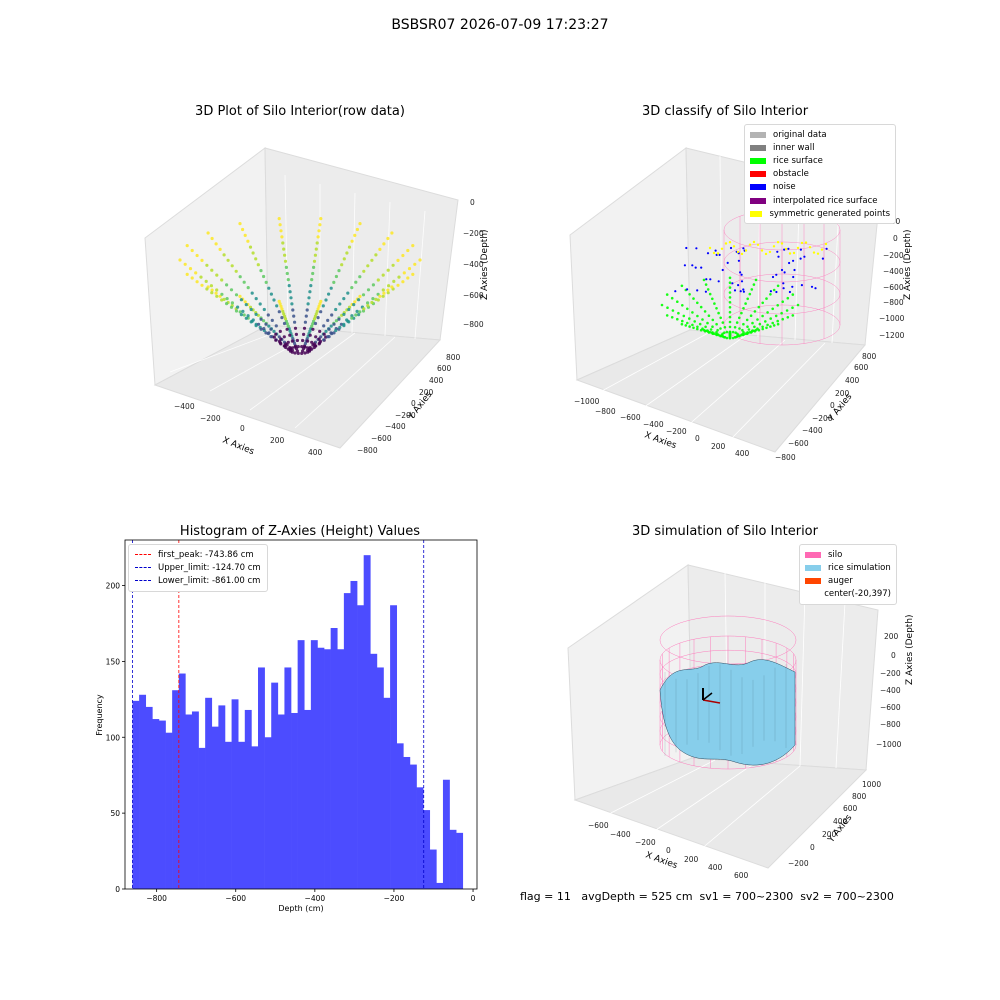  What do you see at coordinates (798, 160) in the screenshot?
I see `legend-label: rice surface` at bounding box center [798, 160].